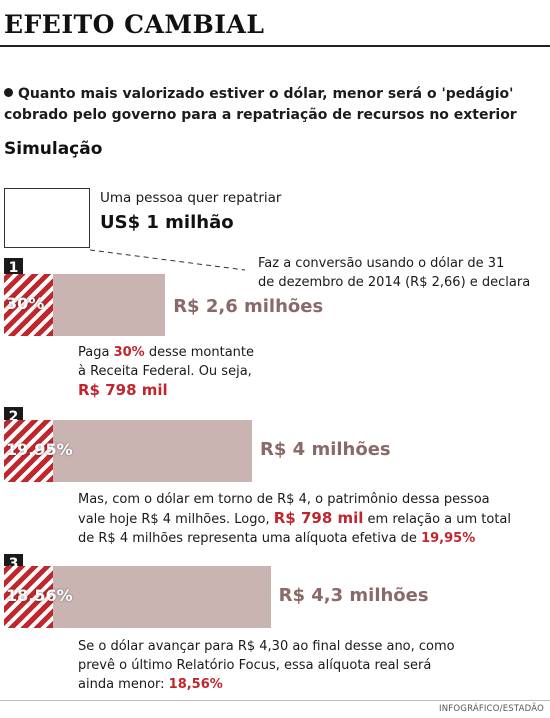 The height and width of the screenshot is (718, 550). Describe the element at coordinates (25, 303) in the screenshot. I see `rate-label-step-1: 30%` at that location.